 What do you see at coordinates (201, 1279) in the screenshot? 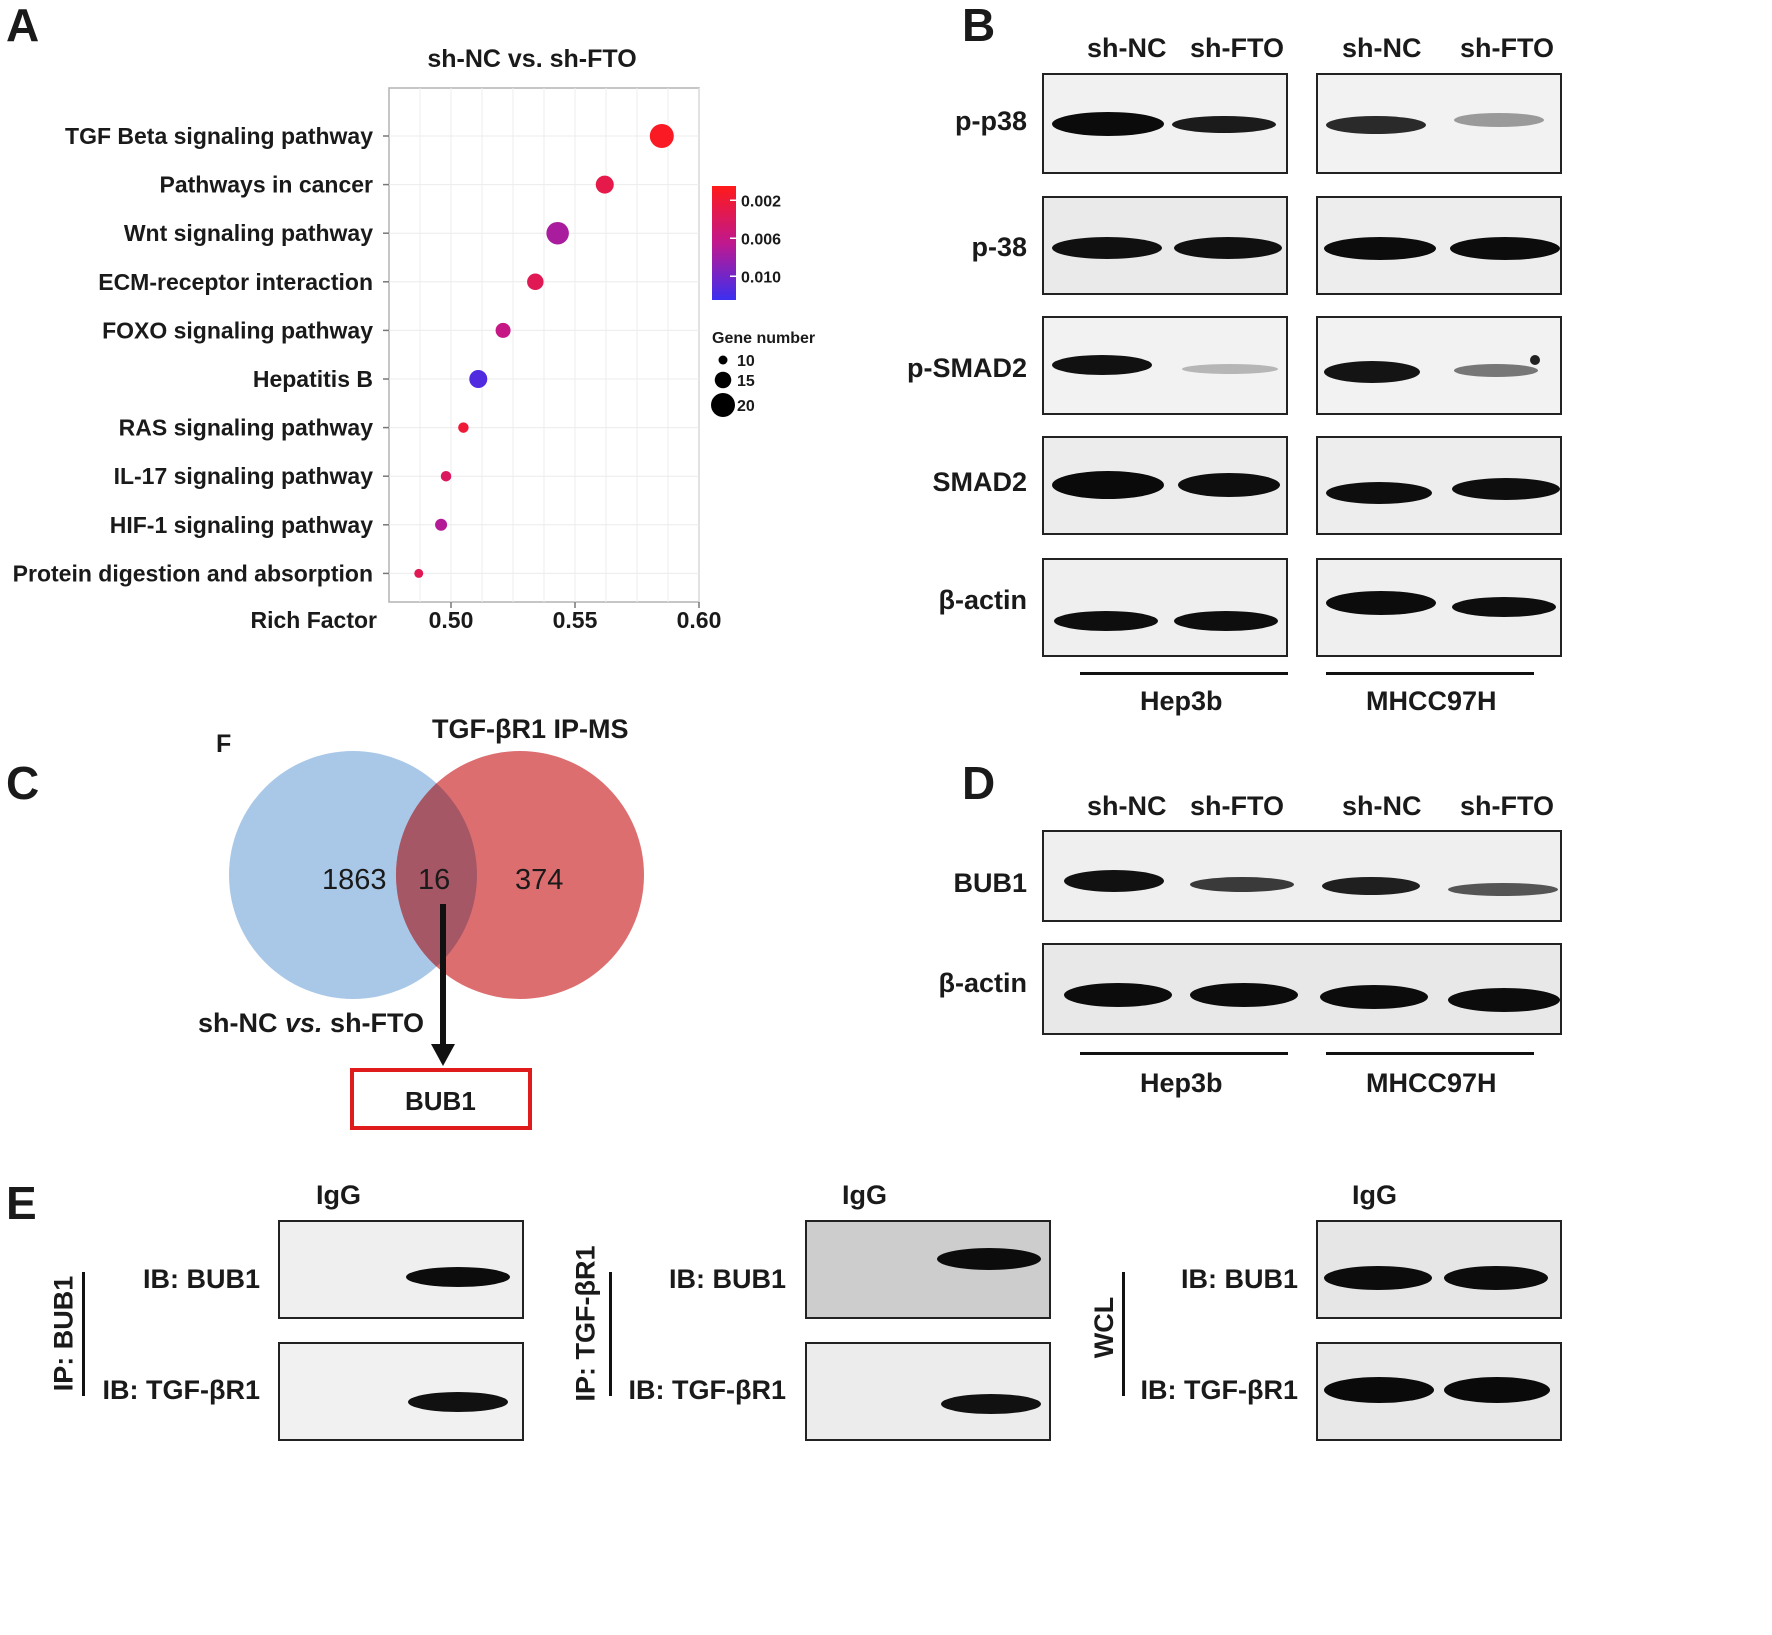
I see `e1-row-label-bub1: IB: BUB1` at bounding box center [201, 1279].